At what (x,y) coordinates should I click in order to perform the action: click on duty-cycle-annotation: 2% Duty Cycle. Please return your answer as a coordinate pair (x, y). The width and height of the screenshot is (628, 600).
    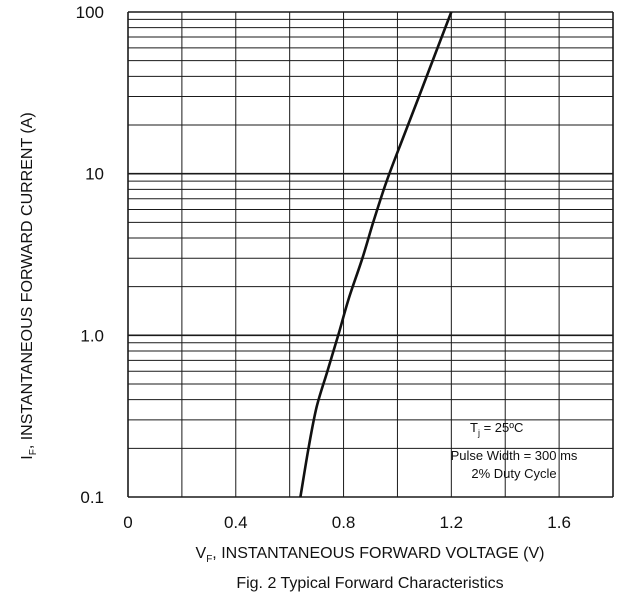
    Looking at the image, I should click on (513, 473).